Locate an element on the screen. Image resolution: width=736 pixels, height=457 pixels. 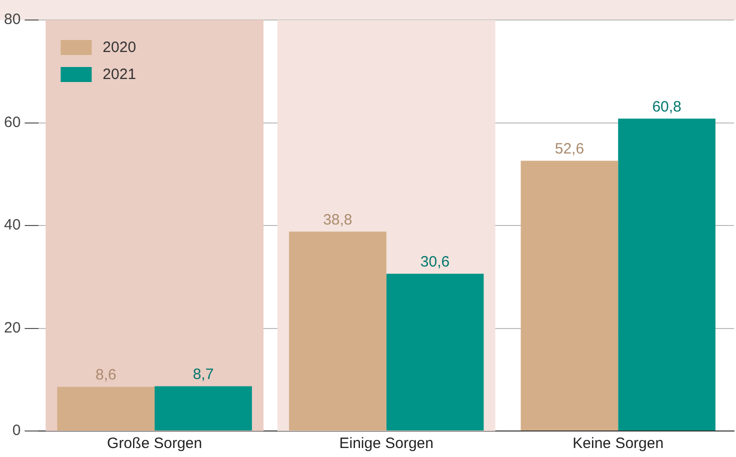
data-label: 52,6 is located at coordinates (569, 149).